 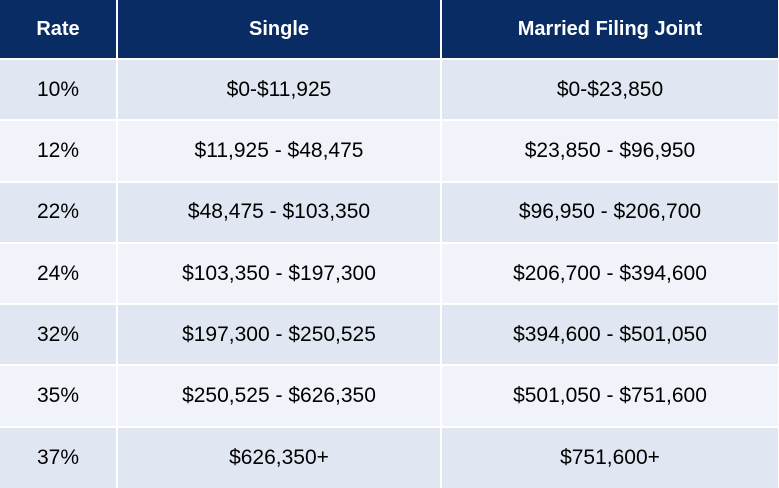 What do you see at coordinates (279, 456) in the screenshot?
I see `single-range-cell: $626,350+` at bounding box center [279, 456].